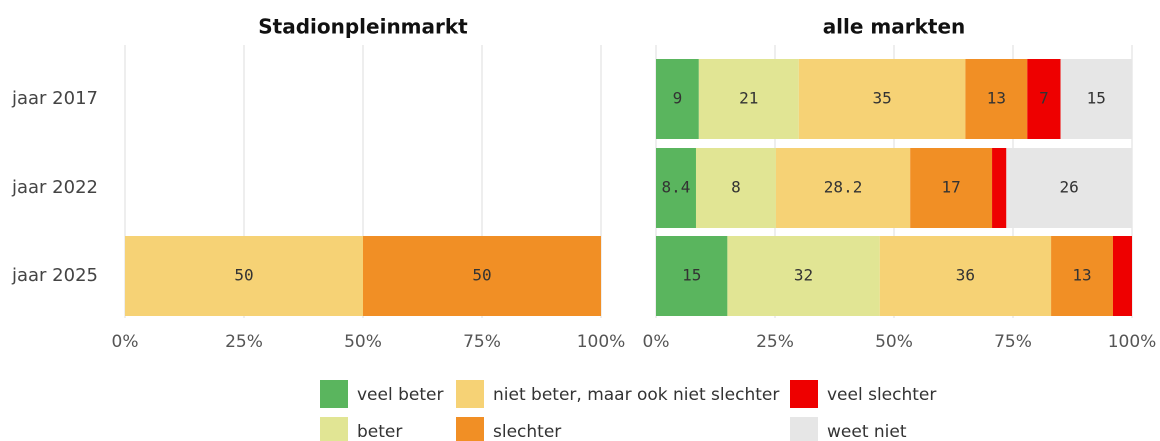 The width and height of the screenshot is (1160, 441). I want to click on legend-label: veel slechter, so click(881, 395).